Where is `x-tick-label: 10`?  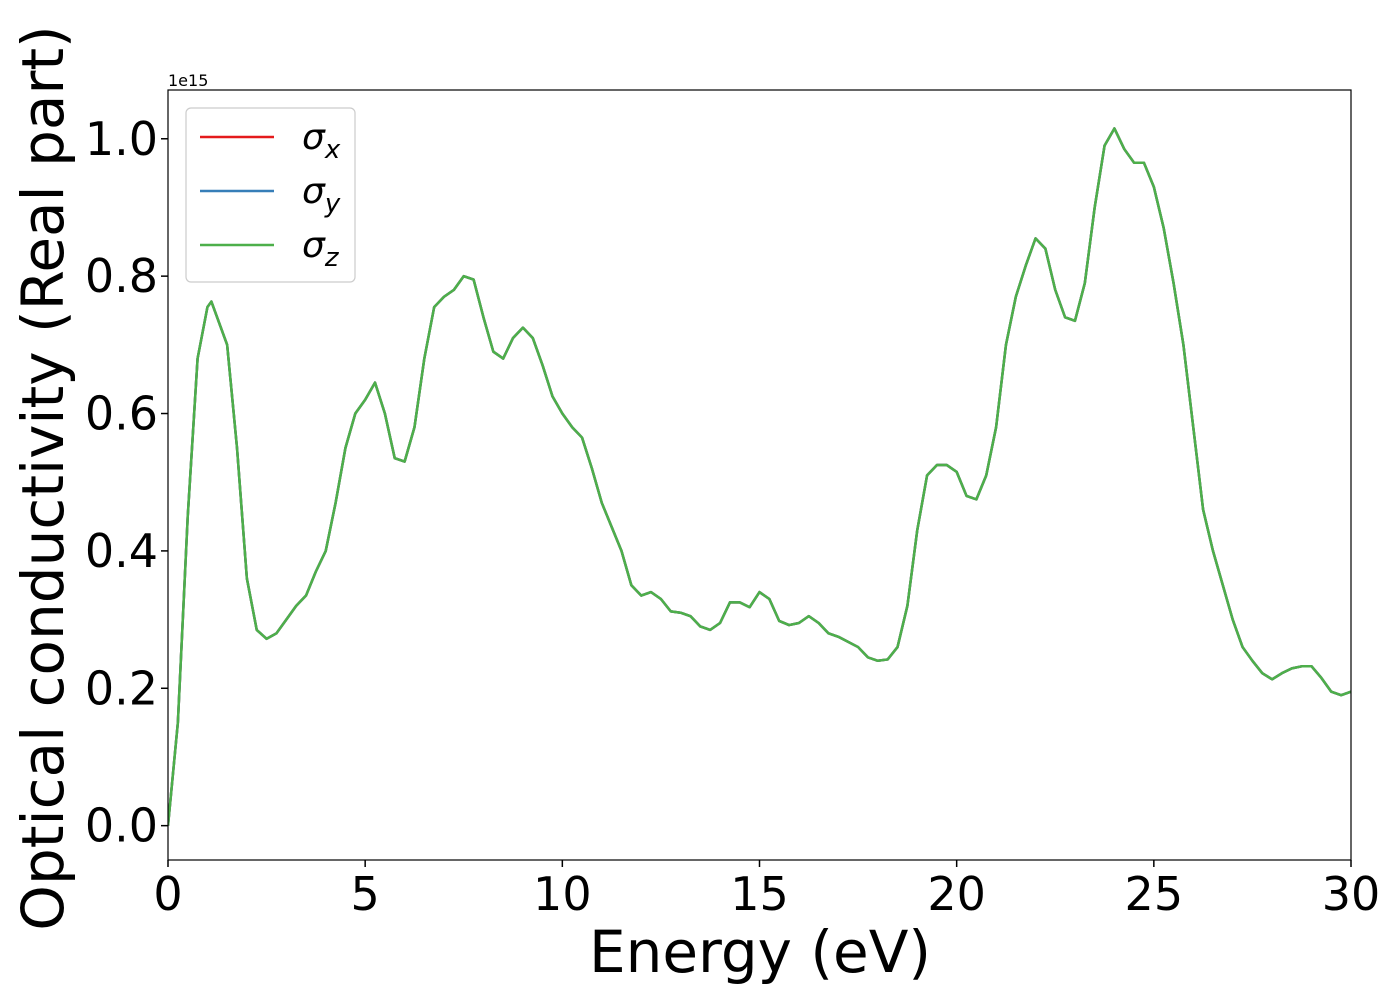 x-tick-label: 10 is located at coordinates (562, 894).